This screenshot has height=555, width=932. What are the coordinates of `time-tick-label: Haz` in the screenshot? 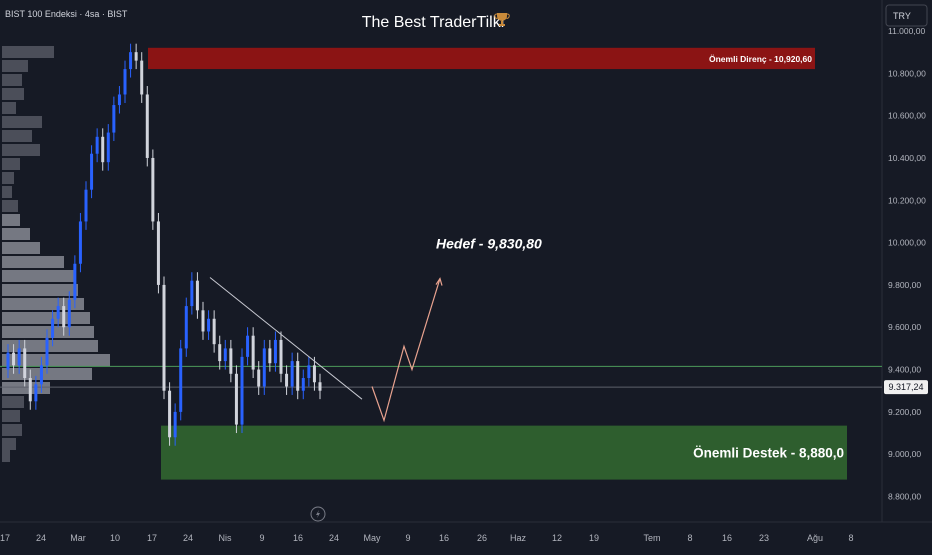 It's located at (518, 538).